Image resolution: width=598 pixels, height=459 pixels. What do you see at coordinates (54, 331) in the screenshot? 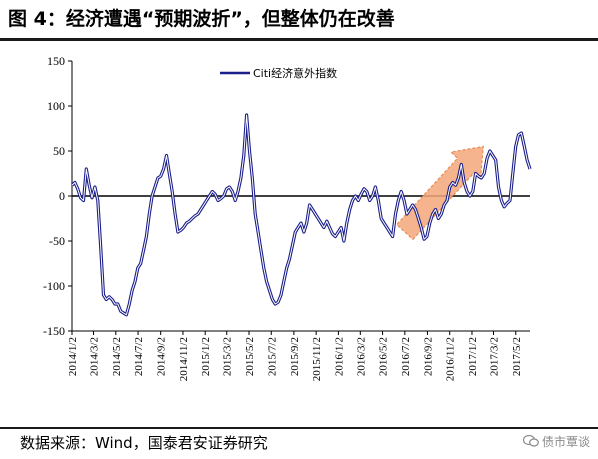
I see `y-tick-label: -150` at bounding box center [54, 331].